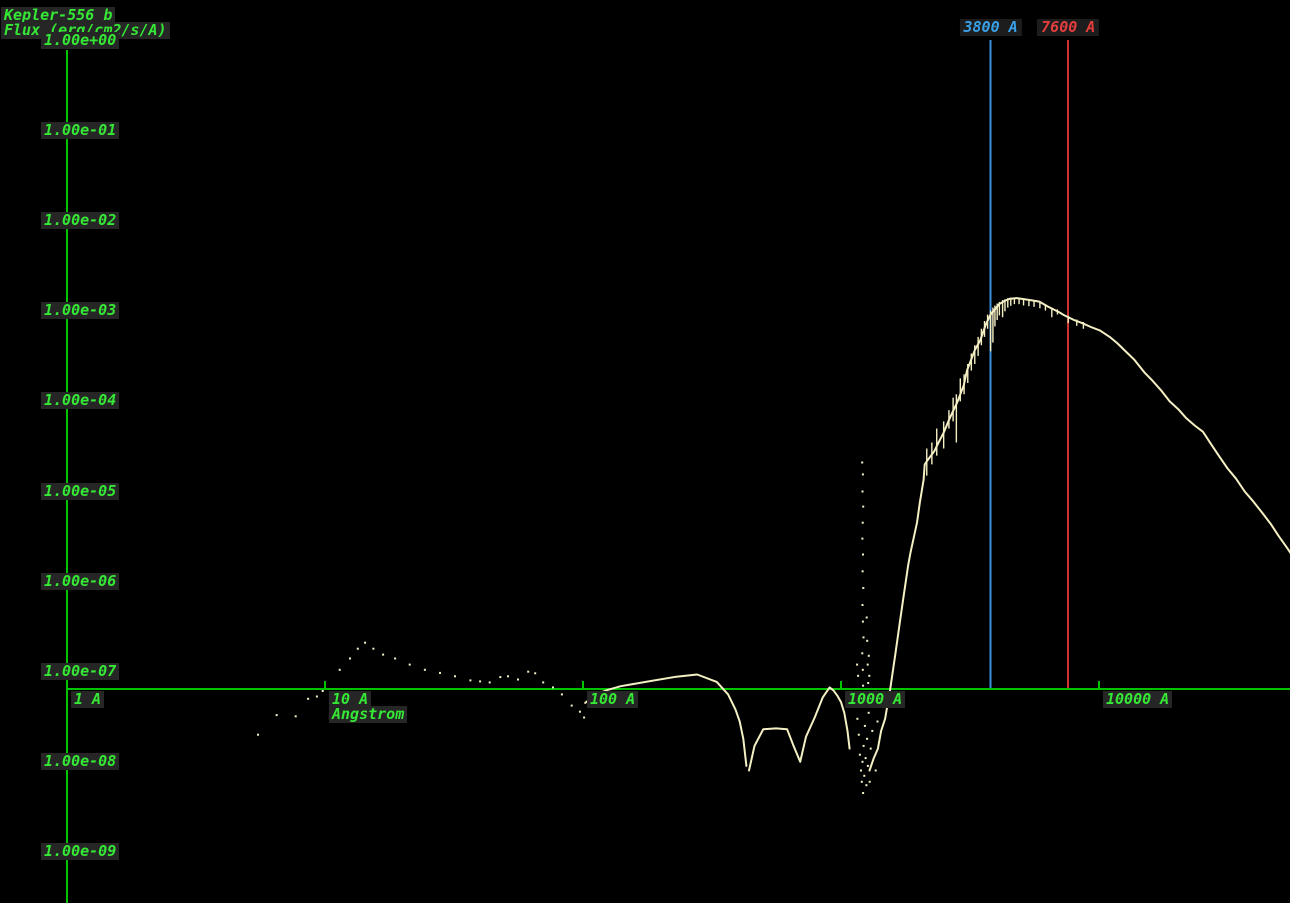 This screenshot has width=1290, height=903. What do you see at coordinates (368, 714) in the screenshot?
I see `x-axis-unit-label: Angstrom` at bounding box center [368, 714].